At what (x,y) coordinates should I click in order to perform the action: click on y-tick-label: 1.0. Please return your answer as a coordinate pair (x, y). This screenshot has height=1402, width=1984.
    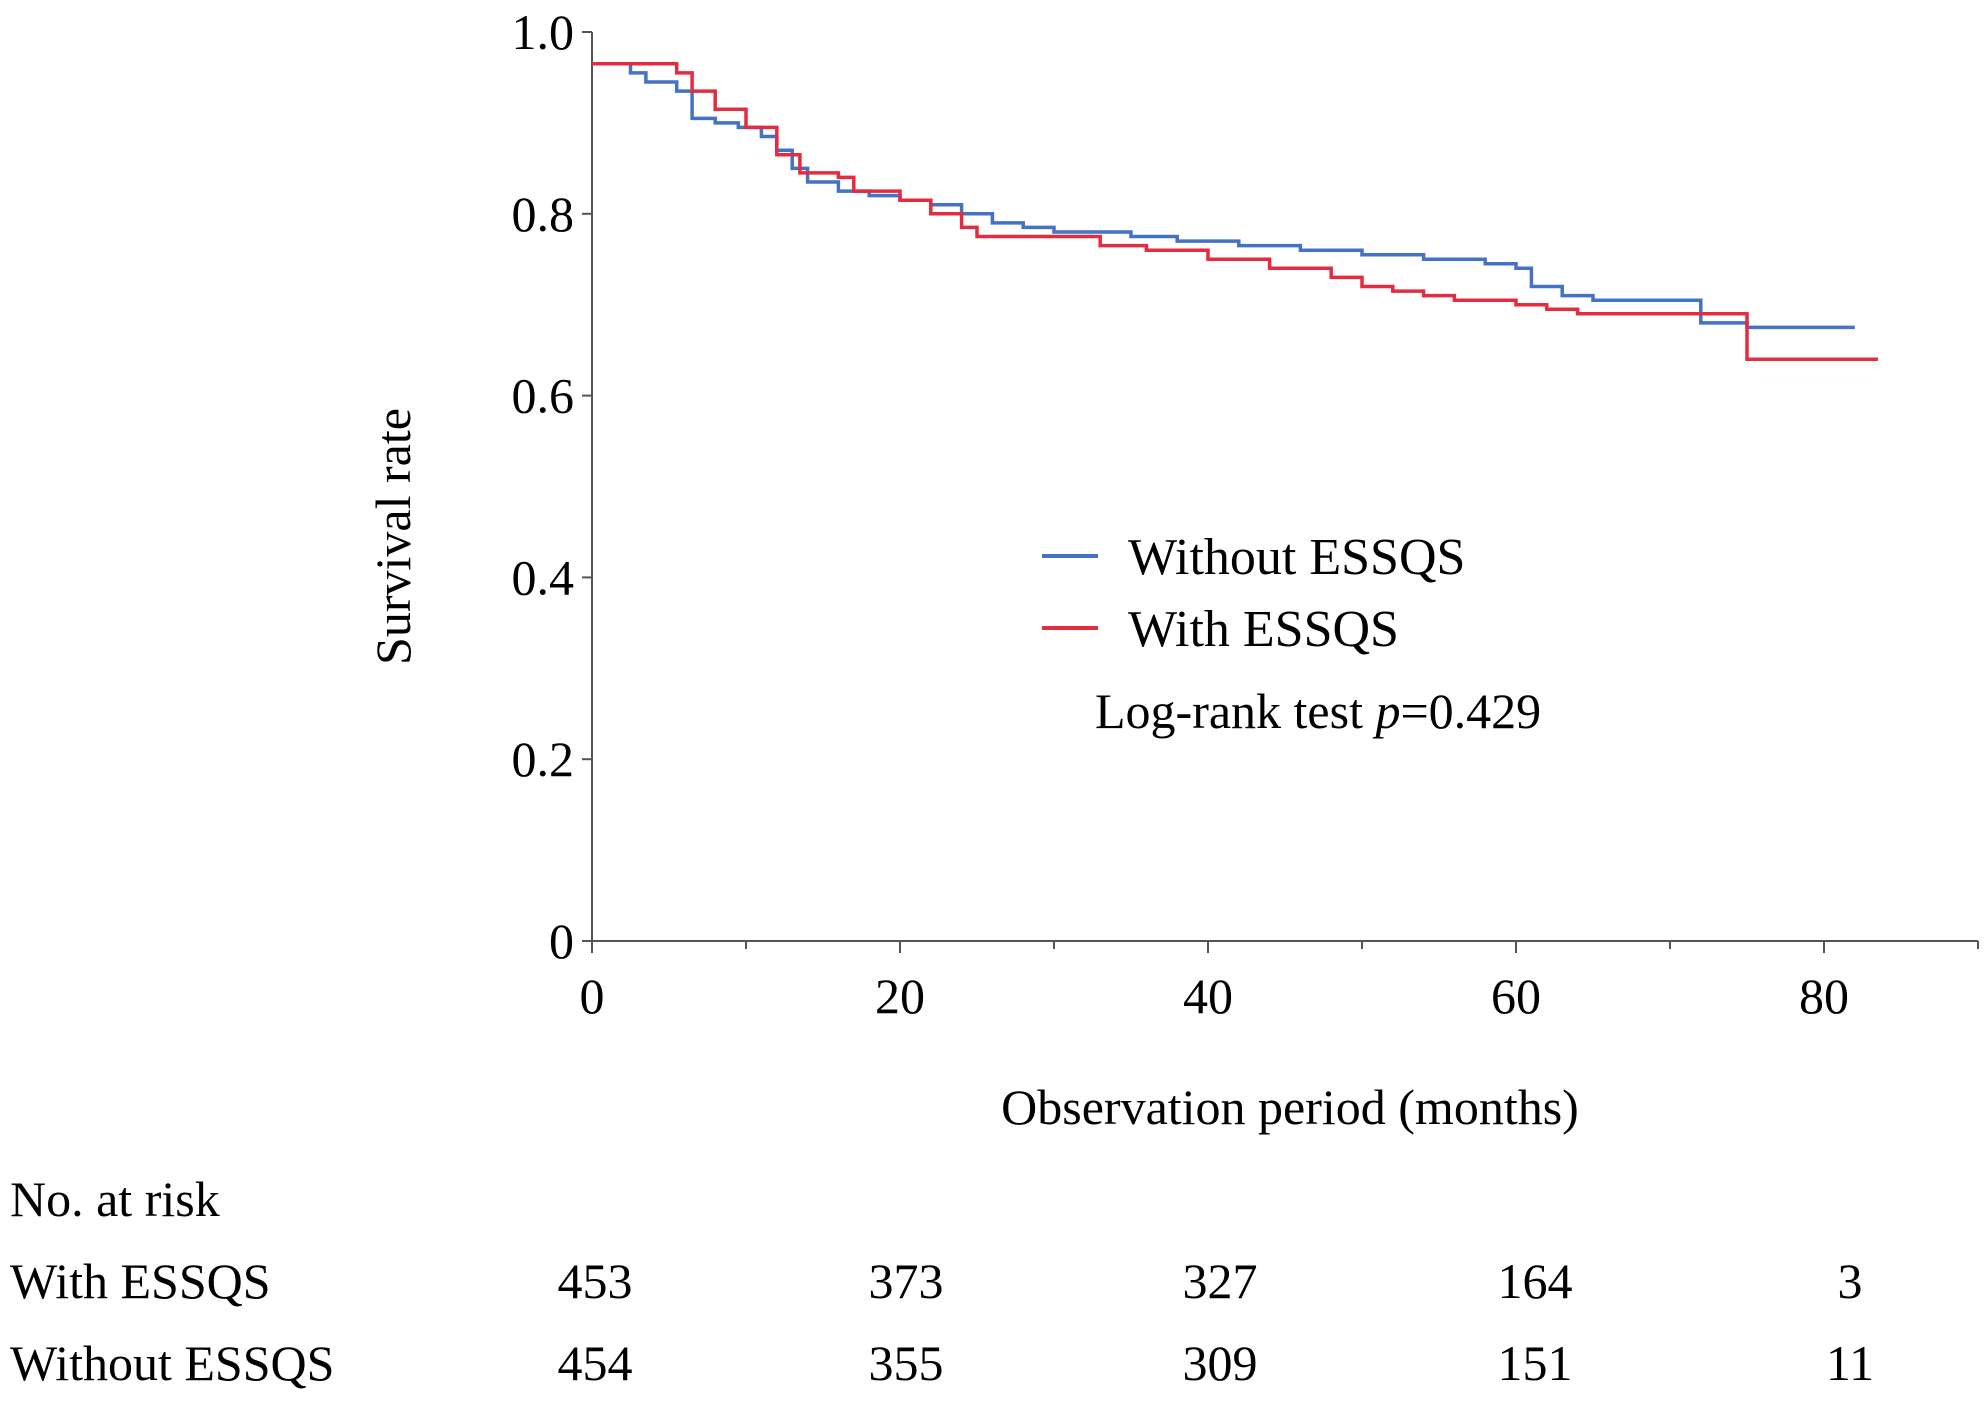
    Looking at the image, I should click on (543, 32).